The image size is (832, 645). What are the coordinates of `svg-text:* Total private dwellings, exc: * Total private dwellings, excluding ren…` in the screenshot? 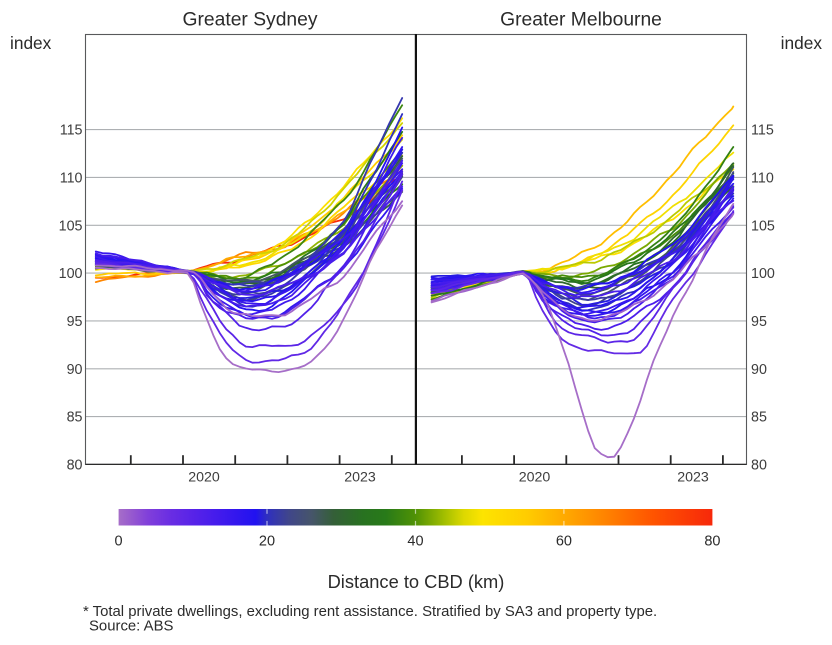 It's located at (370, 612).